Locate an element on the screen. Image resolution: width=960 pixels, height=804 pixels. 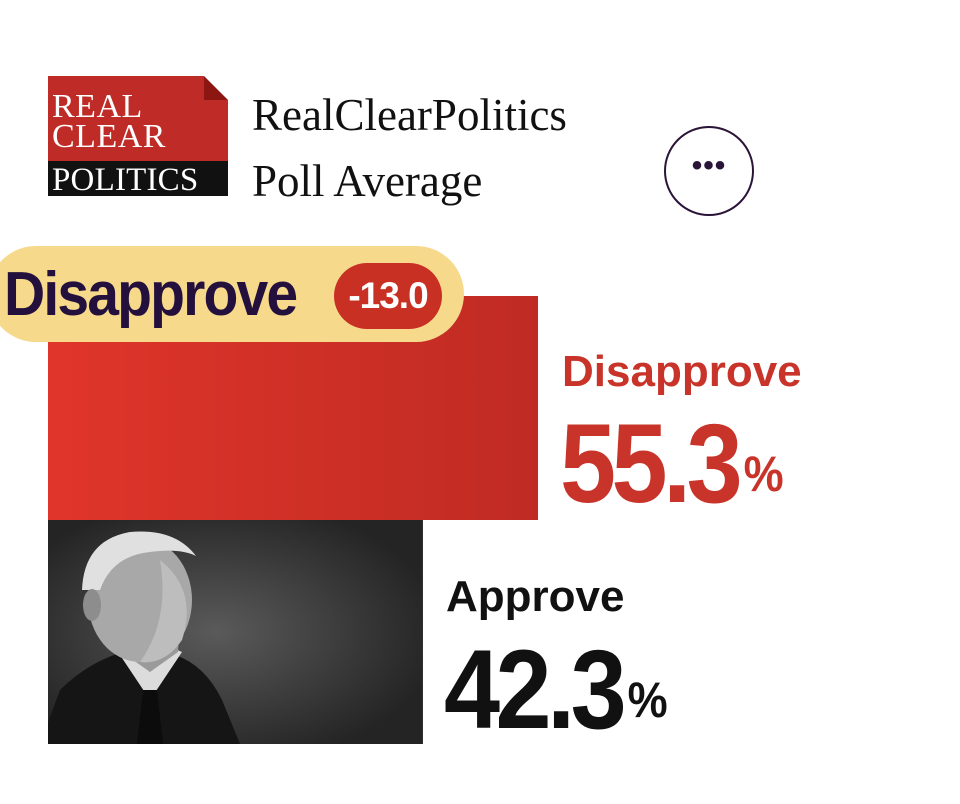
logo-folded-corner is located at coordinates (216, 88).